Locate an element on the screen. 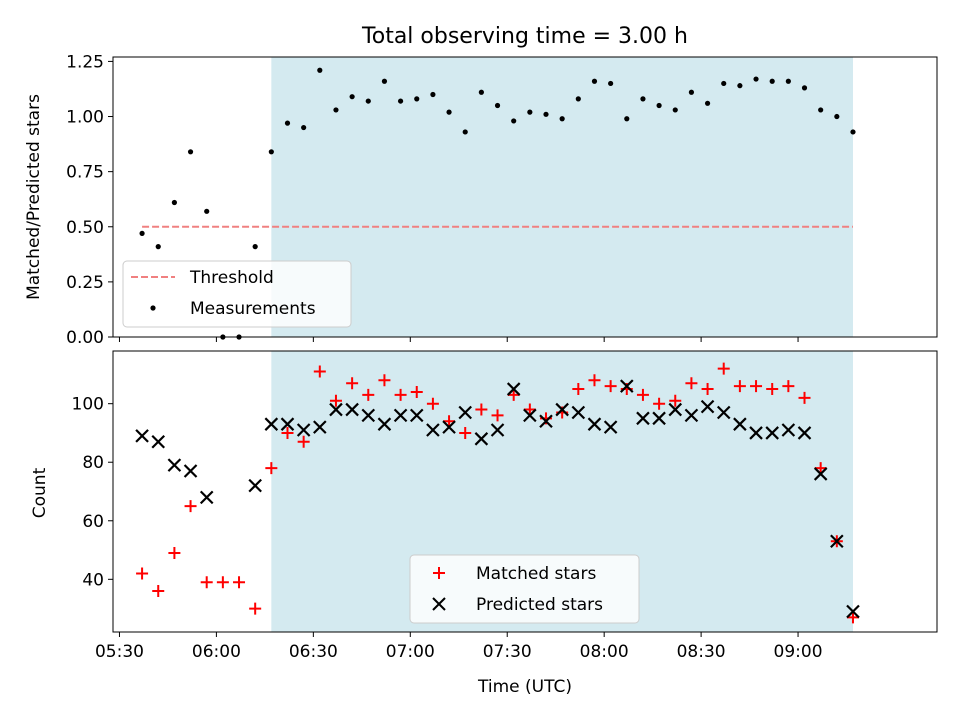  ratio-legend-box is located at coordinates (237, 294).